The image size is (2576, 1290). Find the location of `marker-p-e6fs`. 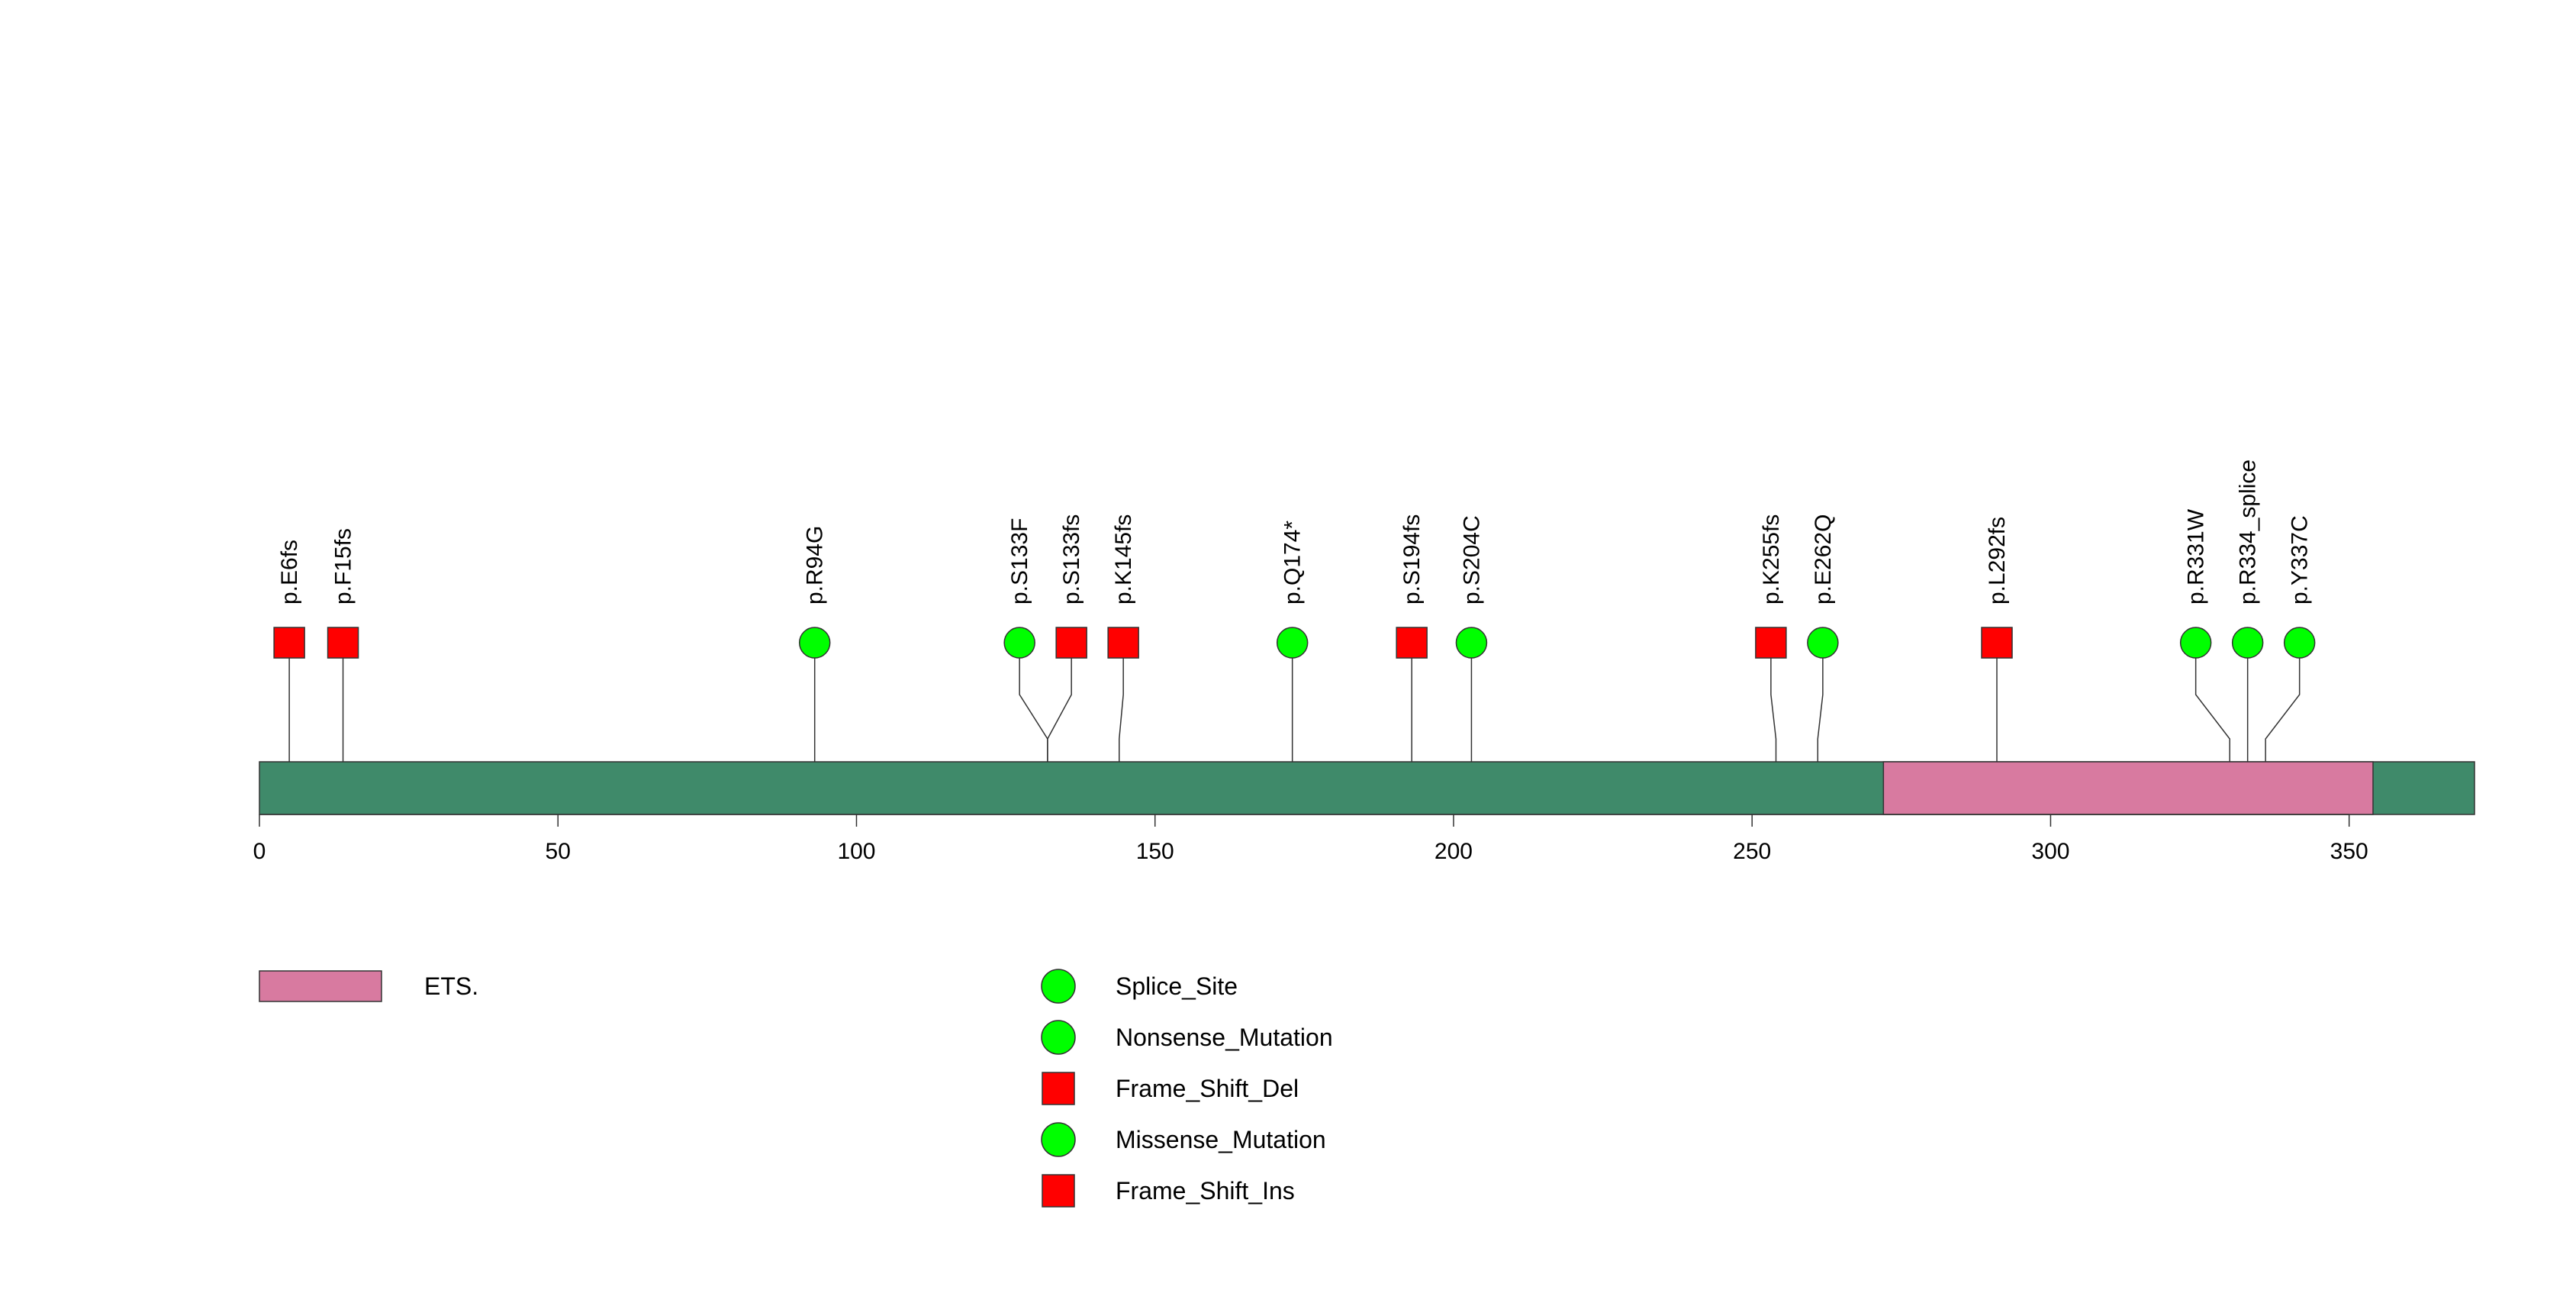

marker-p-e6fs is located at coordinates (289, 643).